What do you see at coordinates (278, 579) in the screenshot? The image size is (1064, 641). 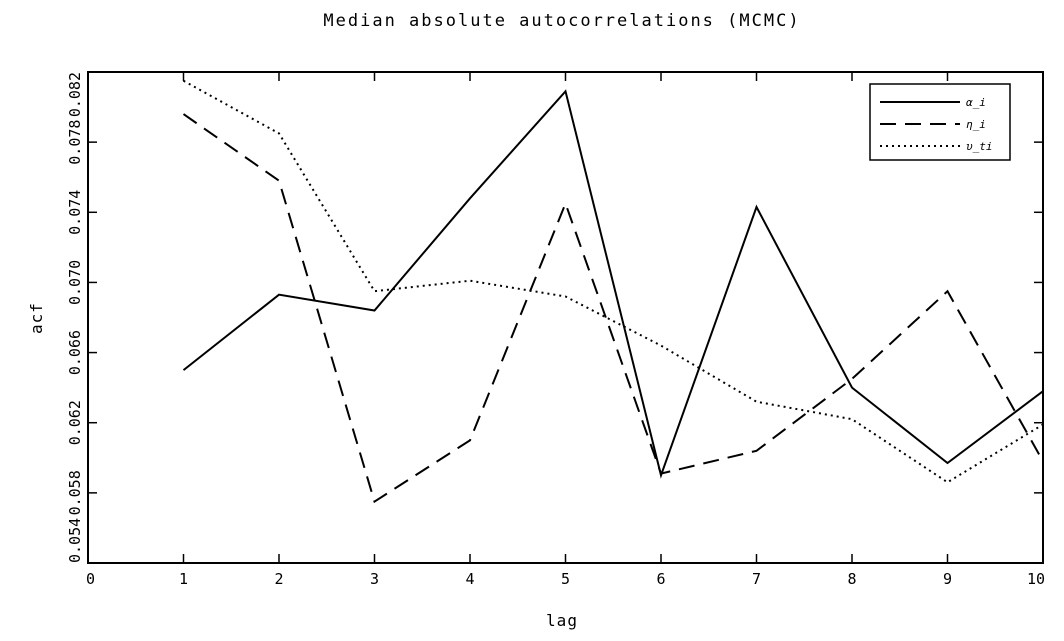 I see `x-tick-label: 2` at bounding box center [278, 579].